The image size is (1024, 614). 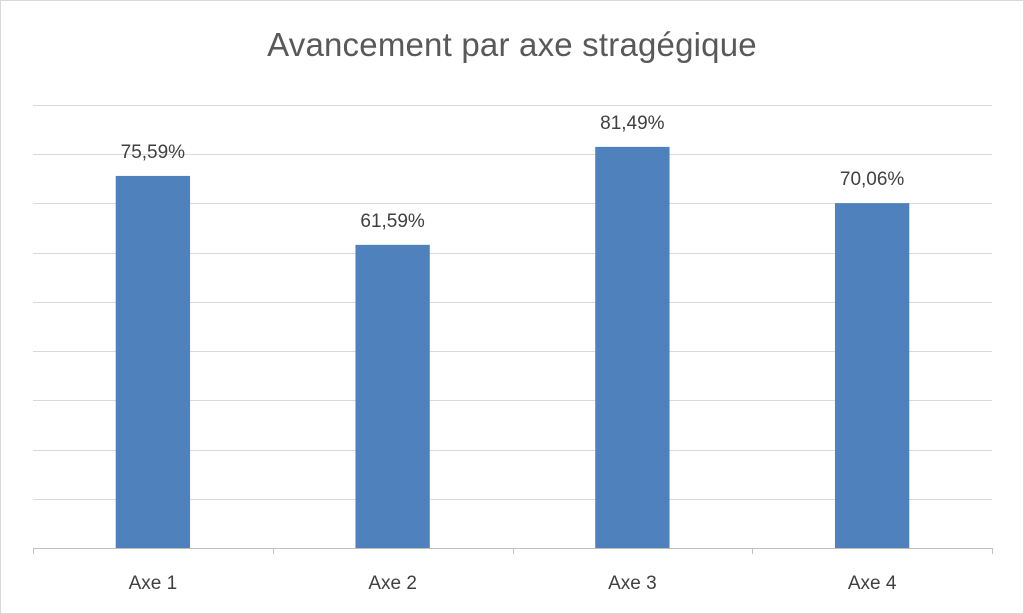 What do you see at coordinates (153, 583) in the screenshot?
I see `x-tick-label-1: Axe 1` at bounding box center [153, 583].